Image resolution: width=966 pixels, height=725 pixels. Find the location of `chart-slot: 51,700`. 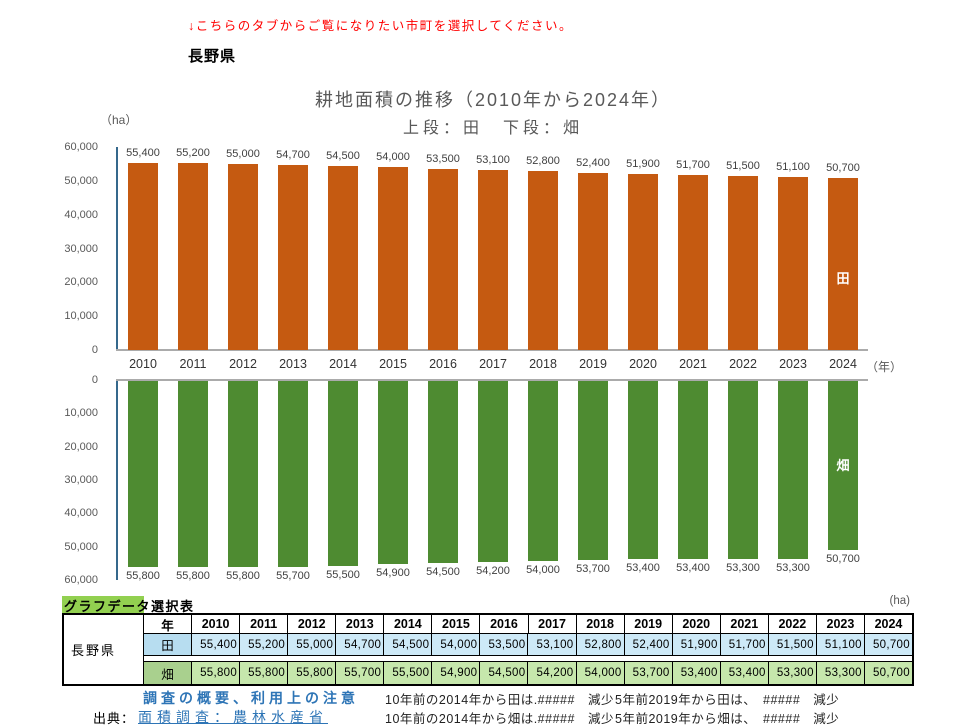

chart-slot: 51,700 is located at coordinates (693, 248).